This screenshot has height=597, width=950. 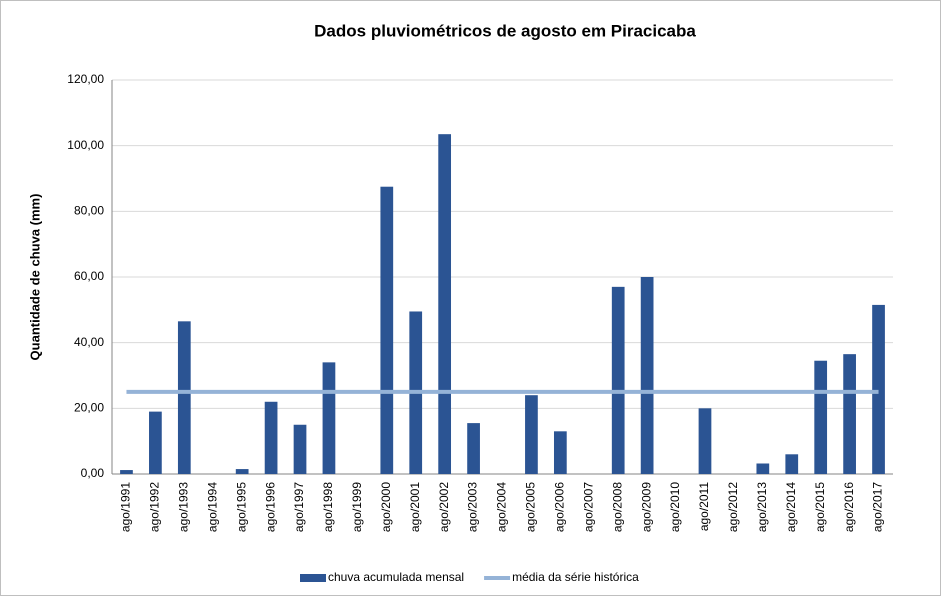 What do you see at coordinates (85, 145) in the screenshot?
I see `y-tick-label: 100,00` at bounding box center [85, 145].